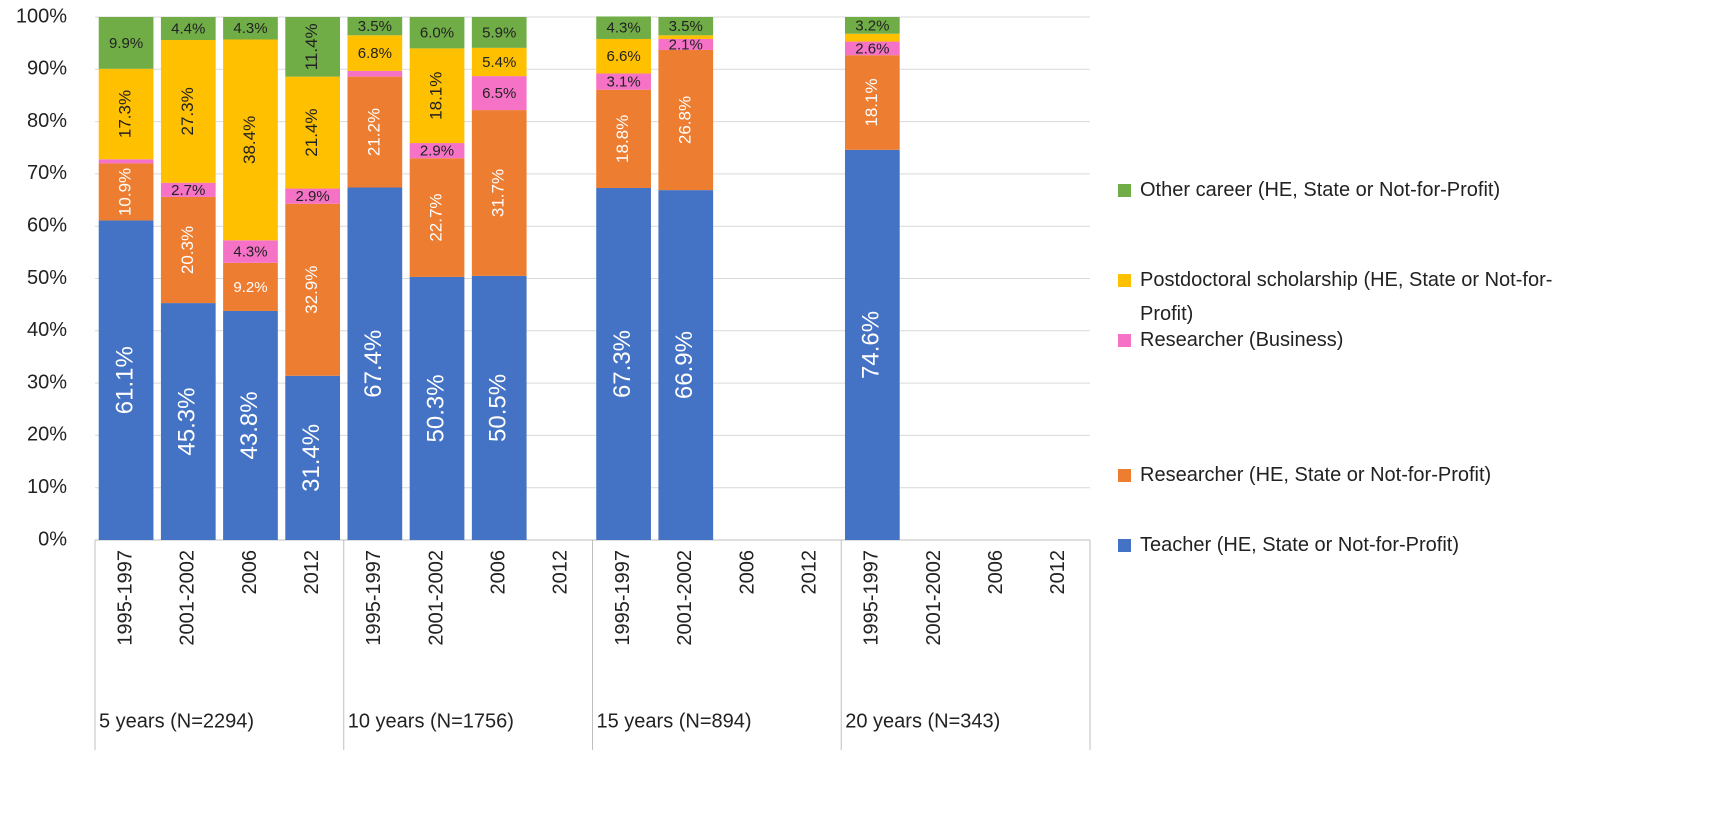 The image size is (1713, 814). Describe the element at coordinates (47, 382) in the screenshot. I see `y-tick-label: 30%` at that location.